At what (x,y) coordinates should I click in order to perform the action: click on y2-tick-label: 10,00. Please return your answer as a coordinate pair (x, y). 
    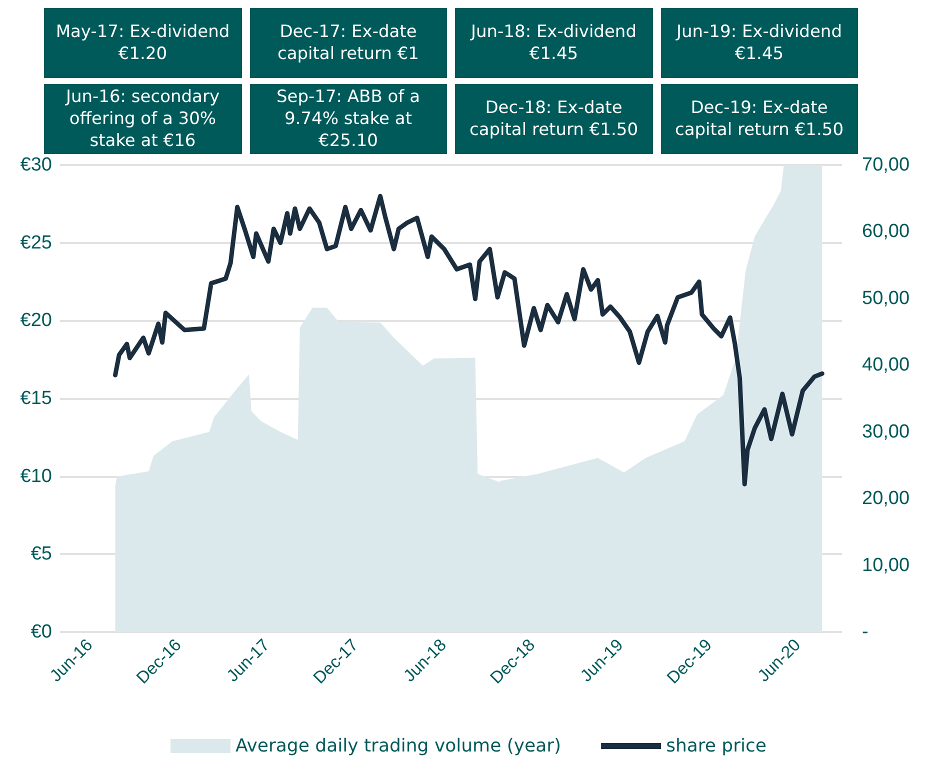
    Looking at the image, I should click on (886, 565).